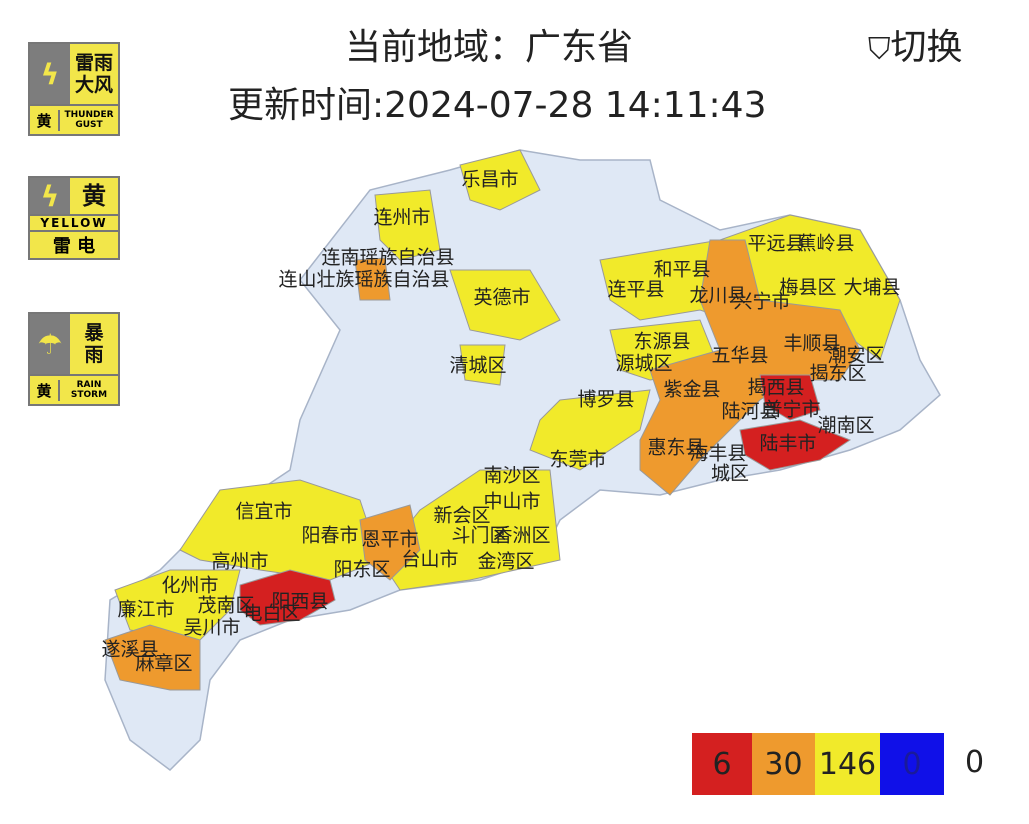 The height and width of the screenshot is (824, 1029). Describe the element at coordinates (93, 63) in the screenshot. I see `warning-name: 雷雨` at that location.